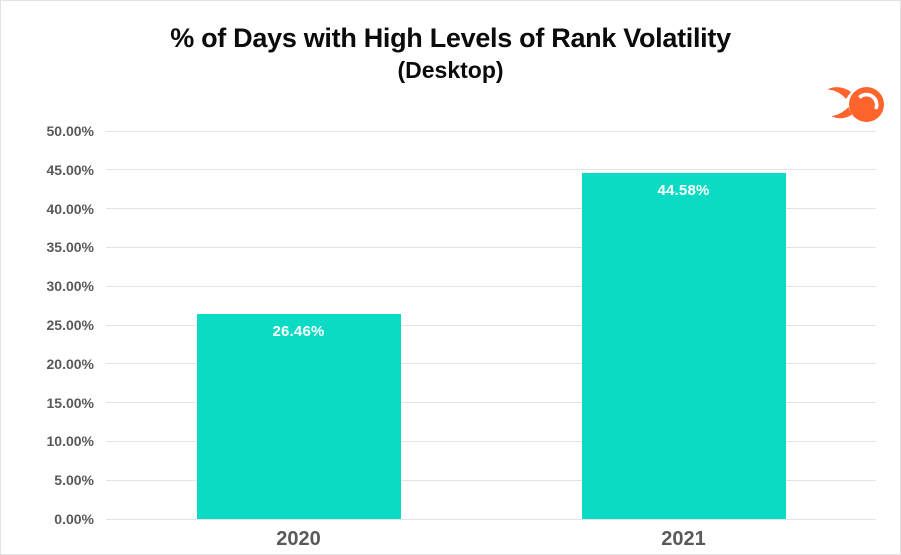 The image size is (901, 555). Describe the element at coordinates (298, 539) in the screenshot. I see `x-axis-tick-label: 2020` at that location.